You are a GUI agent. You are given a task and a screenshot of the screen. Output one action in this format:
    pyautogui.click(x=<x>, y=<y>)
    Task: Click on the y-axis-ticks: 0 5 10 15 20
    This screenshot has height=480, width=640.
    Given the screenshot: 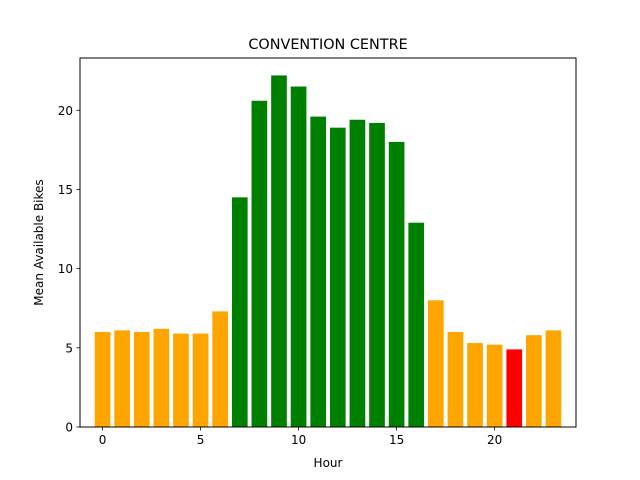 What is the action you would take?
    pyautogui.click(x=69, y=269)
    